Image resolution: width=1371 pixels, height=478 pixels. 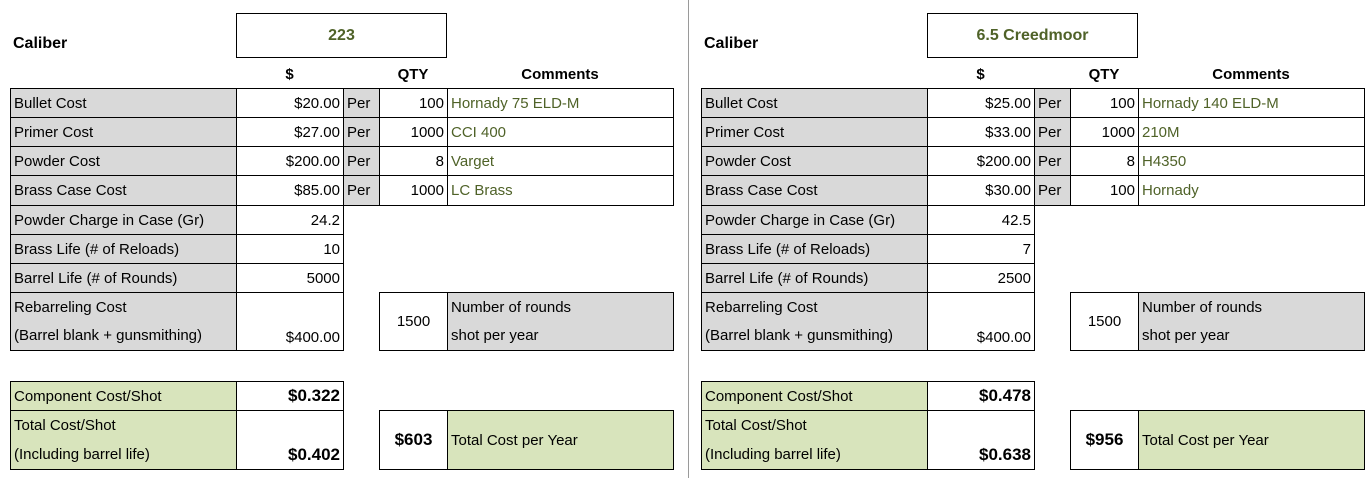 I want to click on brass-comment: LC Brass, so click(x=560, y=190).